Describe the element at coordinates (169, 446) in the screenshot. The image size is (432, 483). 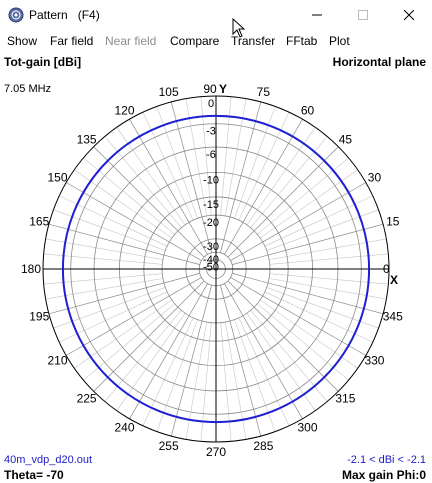
I see `angle-tick-label: 255` at that location.